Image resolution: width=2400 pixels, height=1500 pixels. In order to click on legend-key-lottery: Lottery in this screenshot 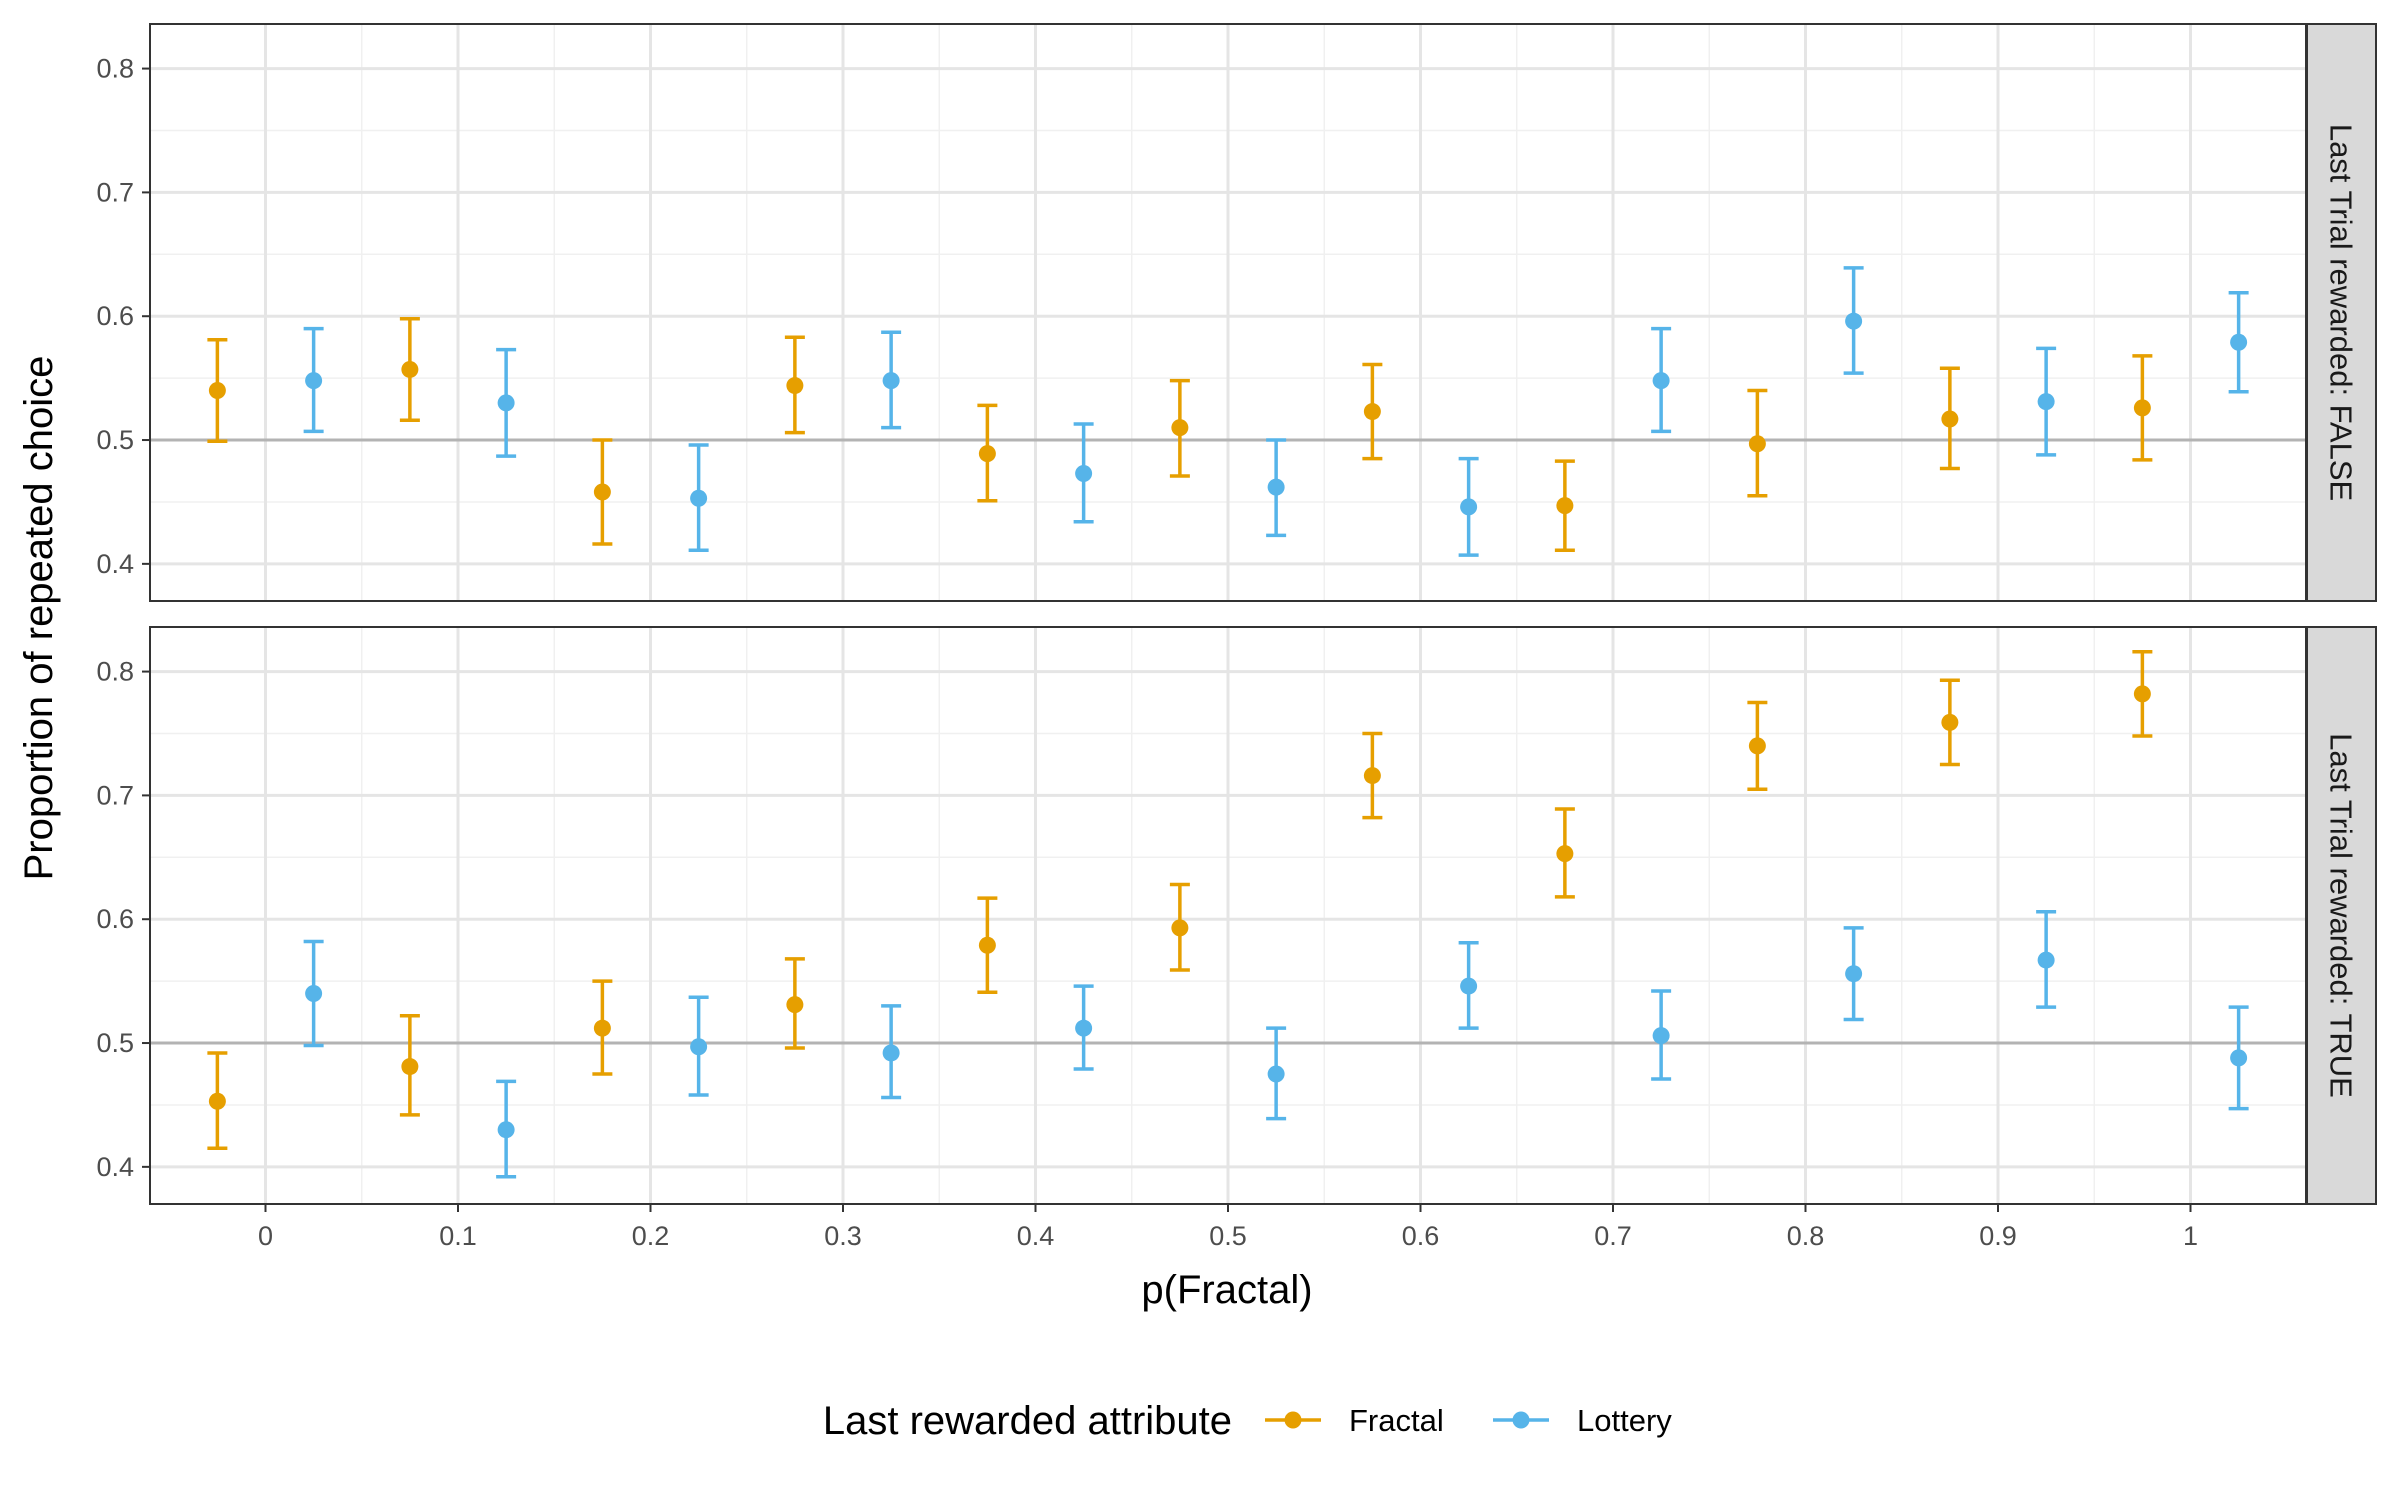, I will do `click(1582, 1420)`.